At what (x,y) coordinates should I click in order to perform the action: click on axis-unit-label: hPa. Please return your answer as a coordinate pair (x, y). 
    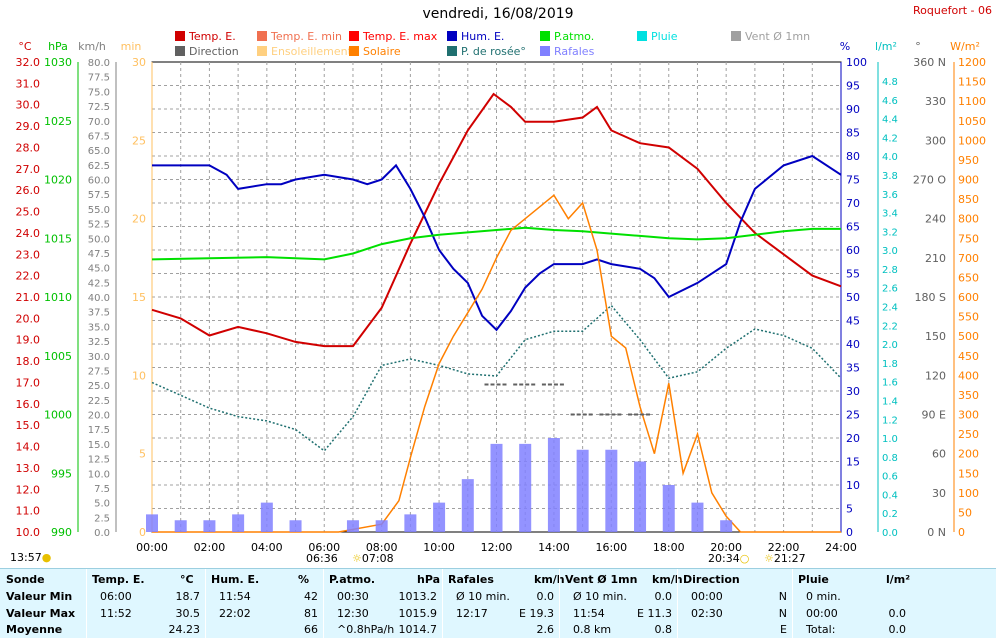
    Looking at the image, I should click on (58, 46).